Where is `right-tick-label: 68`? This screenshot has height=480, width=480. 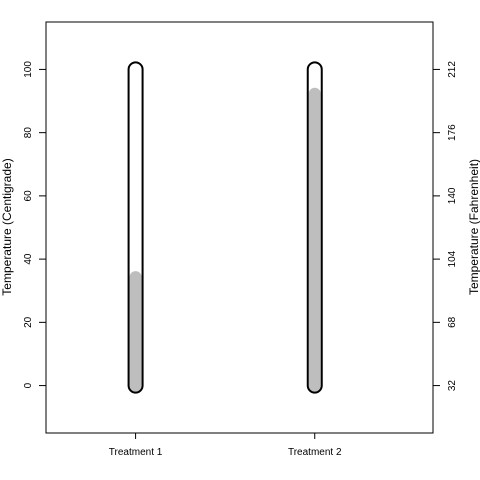
right-tick-label: 68 is located at coordinates (452, 322).